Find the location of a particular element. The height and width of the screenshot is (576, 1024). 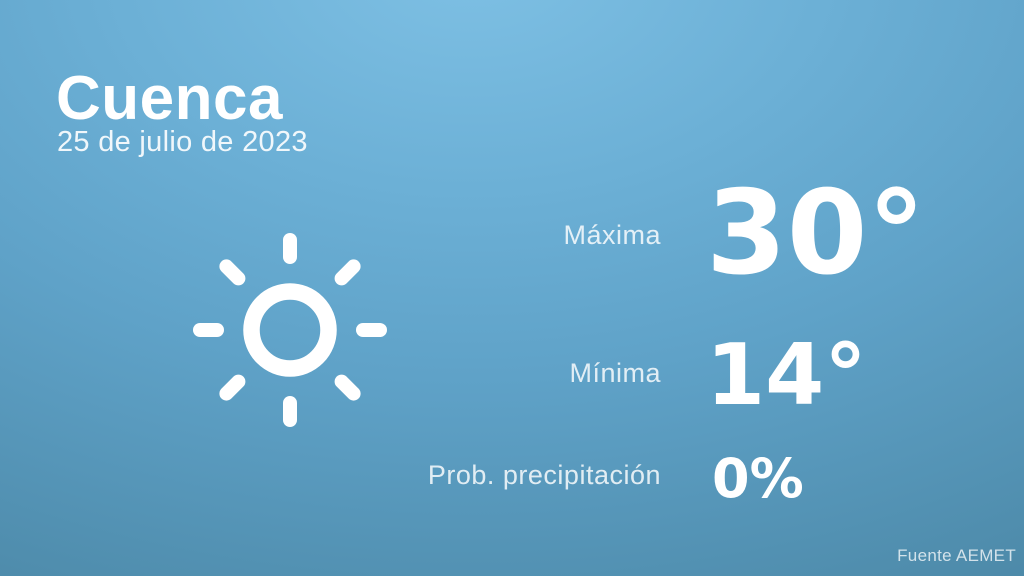

precip-prob-label: Prob. precipitación is located at coordinates (544, 475).